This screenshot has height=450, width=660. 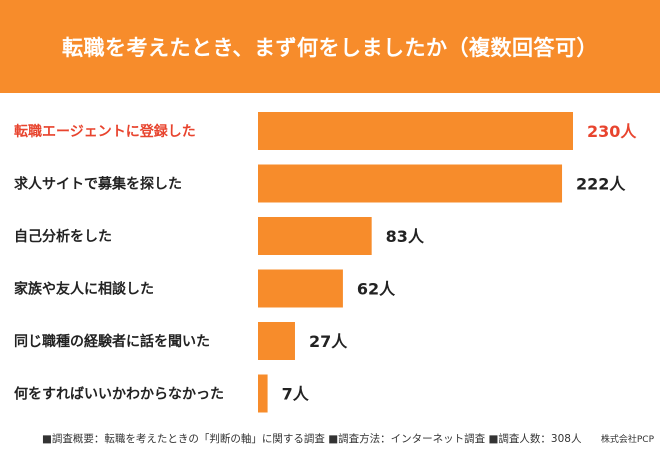 I want to click on category-label: 同じ職種の経験者に話を聞いた, so click(x=112, y=341).